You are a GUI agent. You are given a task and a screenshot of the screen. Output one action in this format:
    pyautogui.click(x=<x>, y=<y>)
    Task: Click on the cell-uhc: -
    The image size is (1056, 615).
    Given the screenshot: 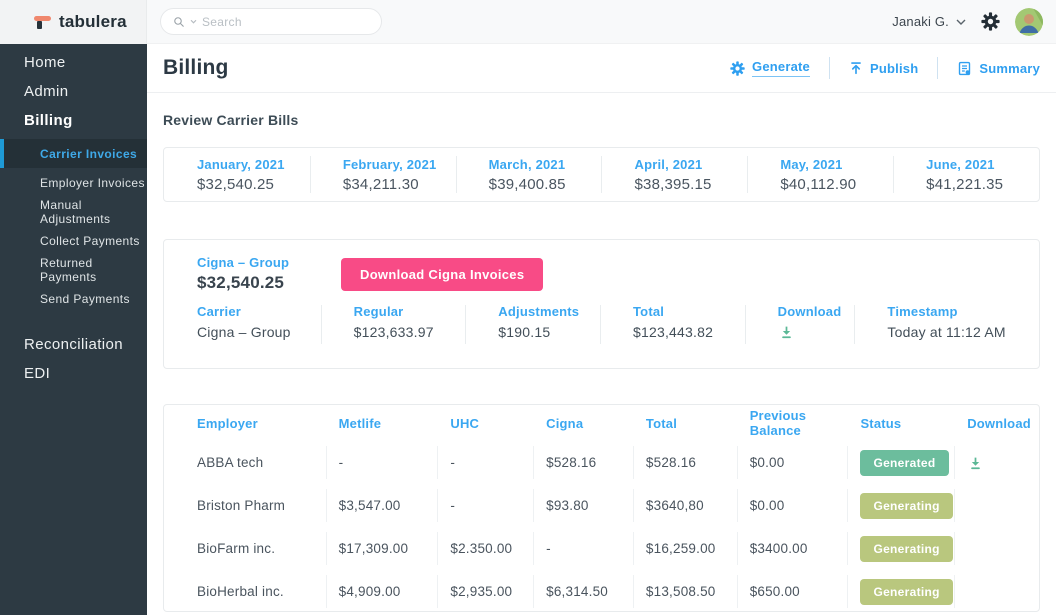 What is the action you would take?
    pyautogui.click(x=485, y=505)
    